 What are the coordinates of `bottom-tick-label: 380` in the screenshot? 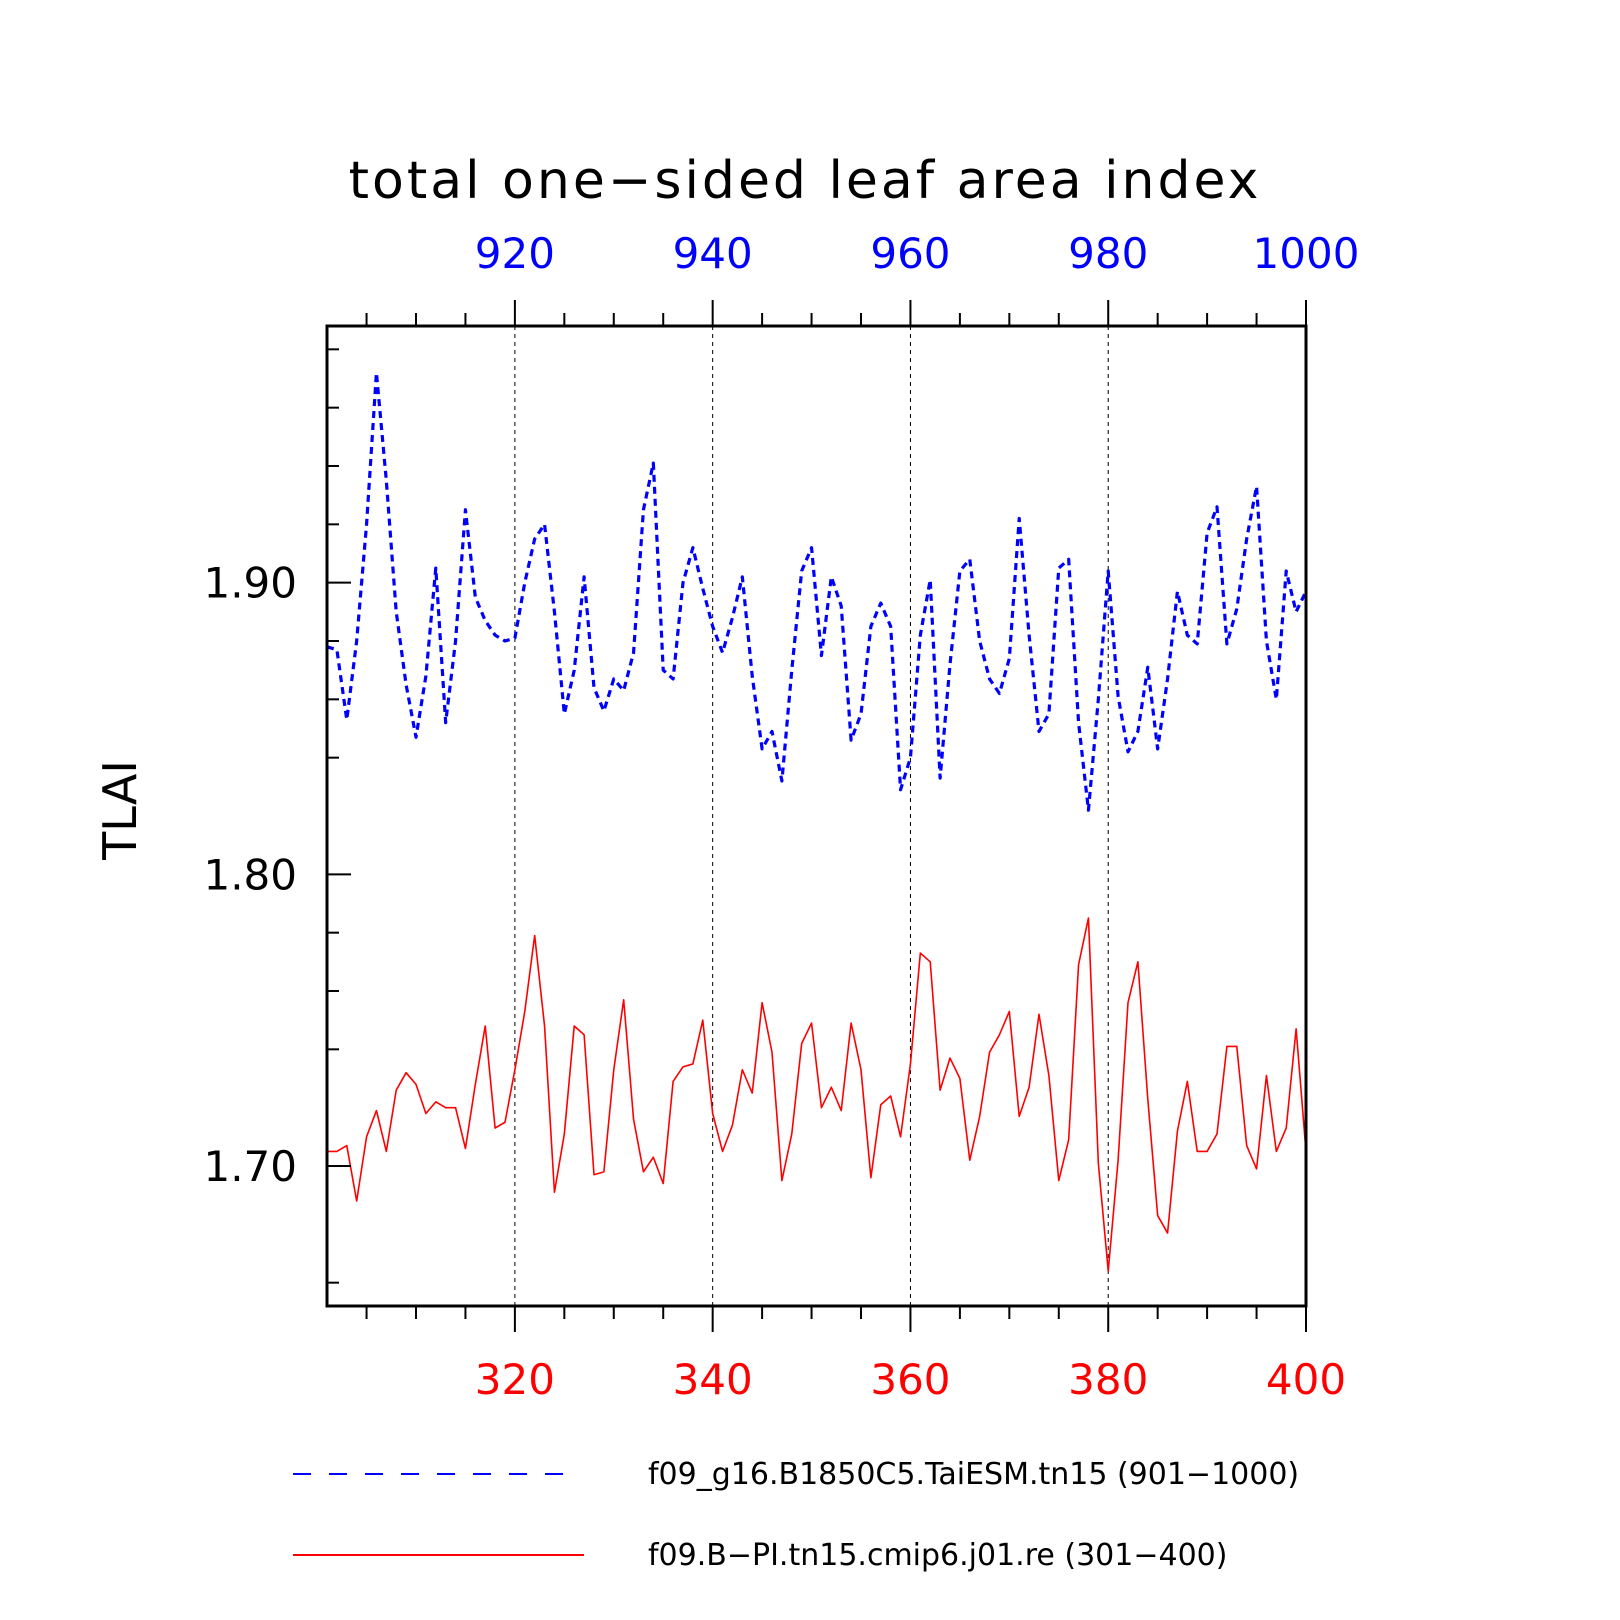 It's located at (1108, 1379).